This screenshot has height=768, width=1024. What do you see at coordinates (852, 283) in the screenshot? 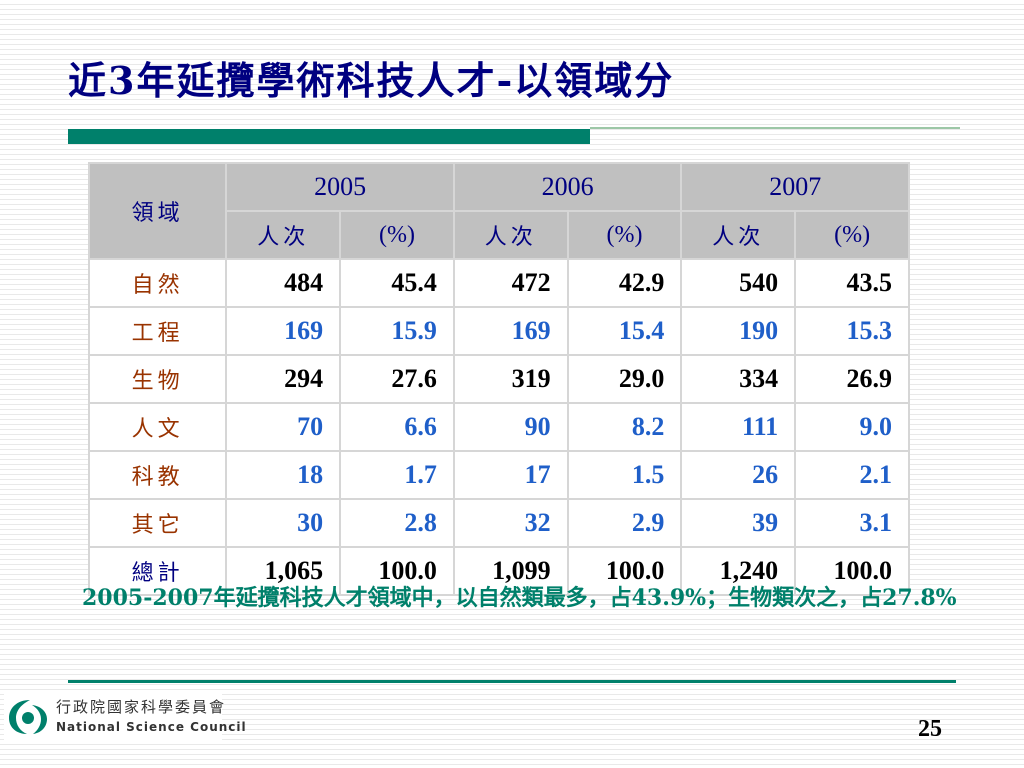
I see `cell-percent-2007: 43.5` at bounding box center [852, 283].